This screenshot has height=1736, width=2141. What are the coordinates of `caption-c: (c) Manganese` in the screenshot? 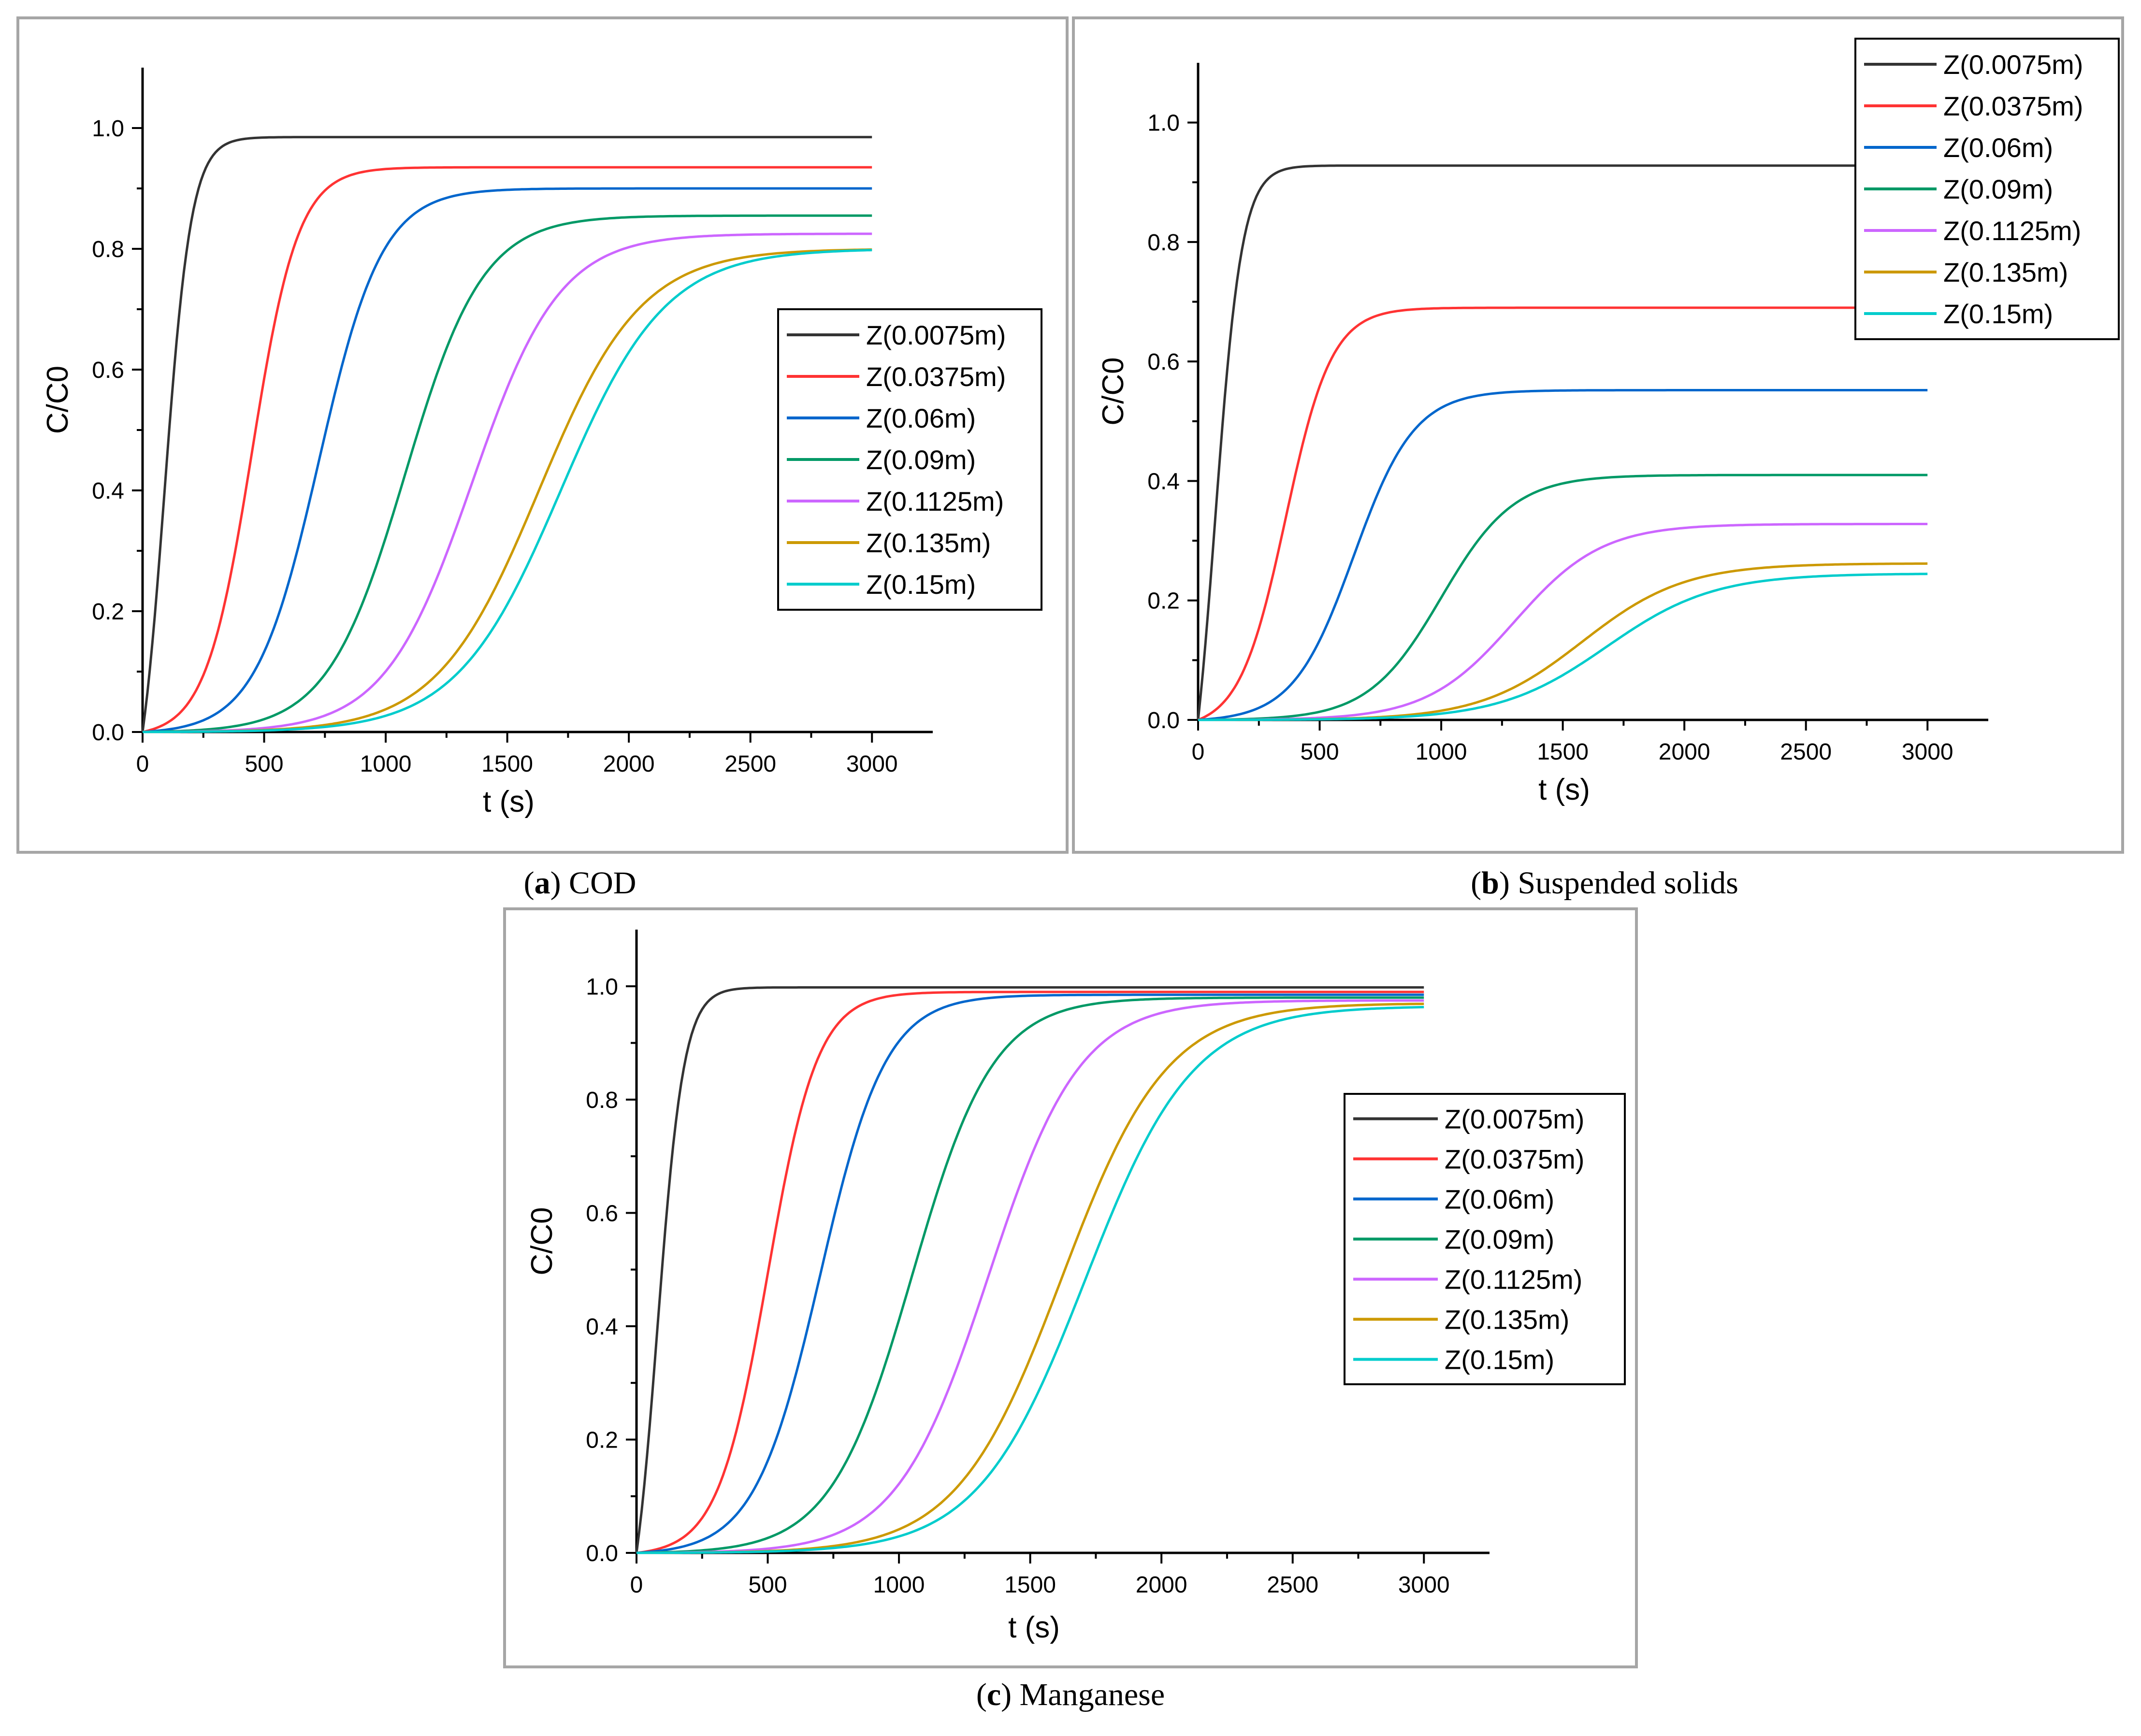 It's located at (1070, 1694).